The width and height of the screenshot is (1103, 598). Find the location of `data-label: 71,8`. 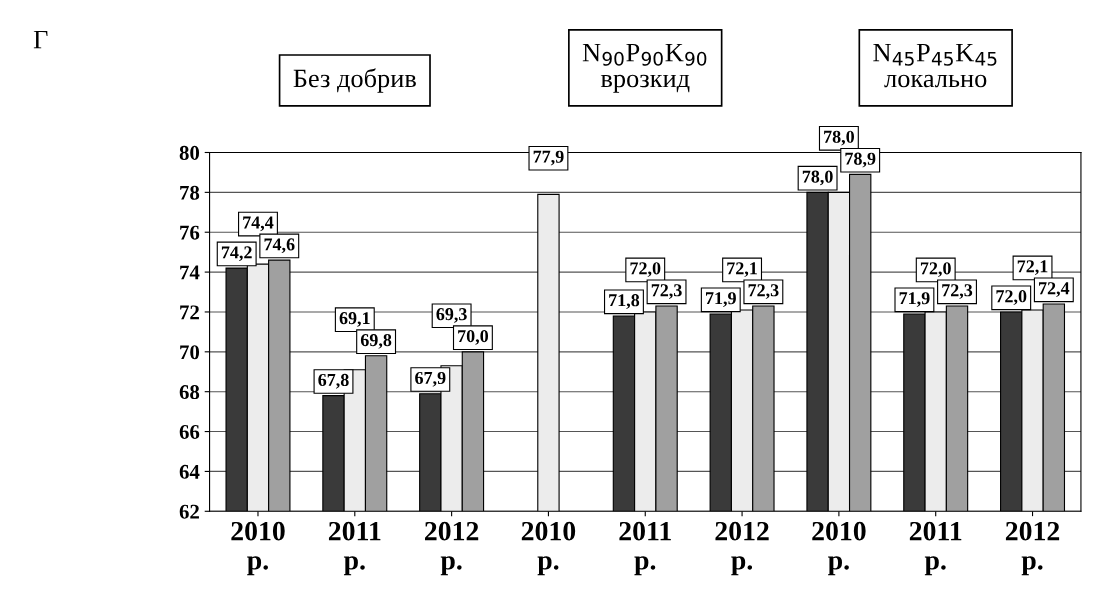

data-label: 71,8 is located at coordinates (624, 301).